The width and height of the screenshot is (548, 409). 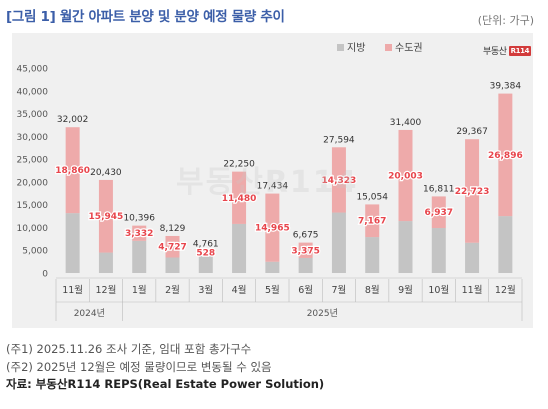 I want to click on y-tick-label: 40,000, so click(x=33, y=92).